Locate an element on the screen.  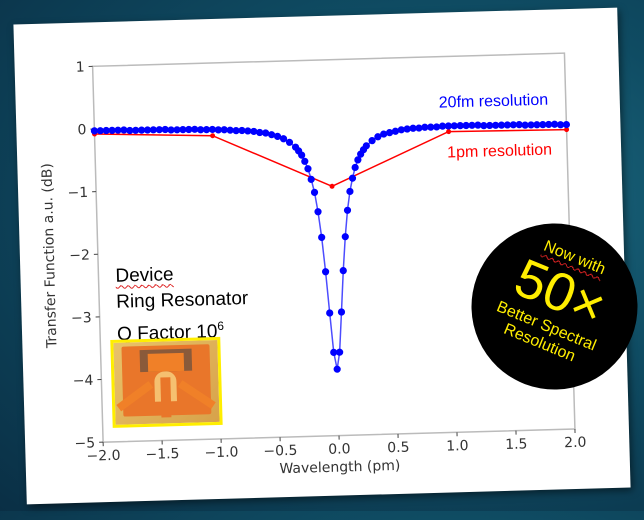
x-tick-label: 0.5 is located at coordinates (398, 448).